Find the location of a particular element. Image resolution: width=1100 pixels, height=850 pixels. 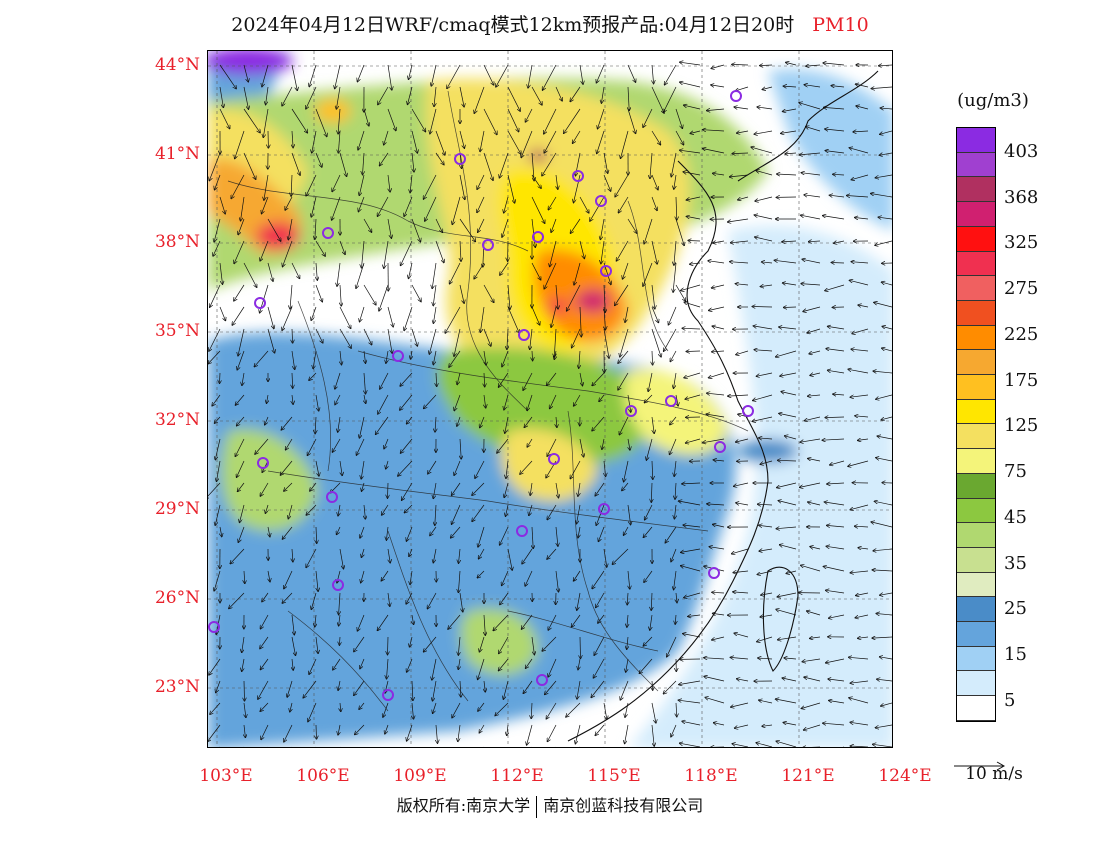

lon-label: 112°E is located at coordinates (517, 776).